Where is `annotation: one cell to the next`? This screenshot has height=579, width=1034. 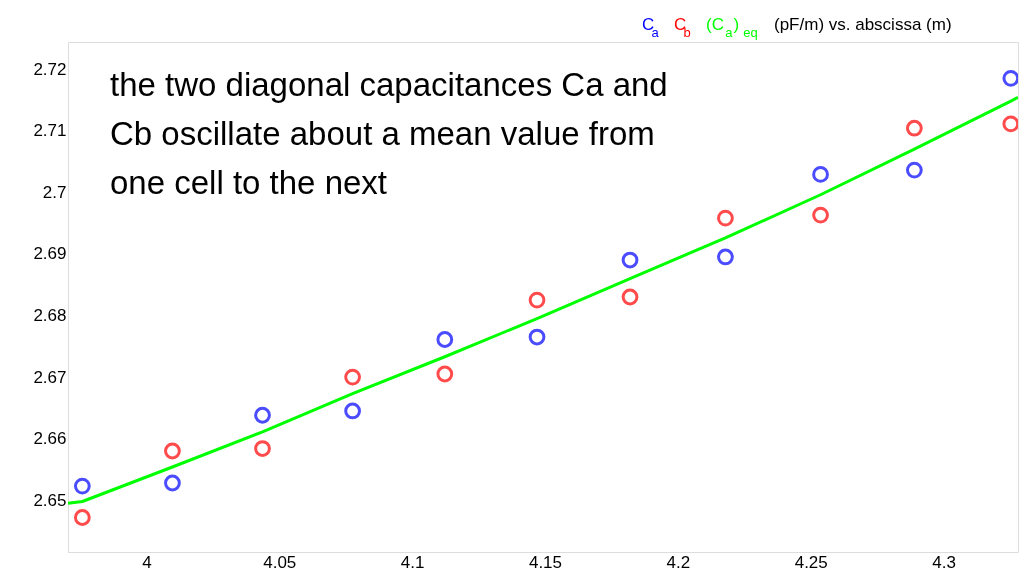
annotation: one cell to the next is located at coordinates (249, 182).